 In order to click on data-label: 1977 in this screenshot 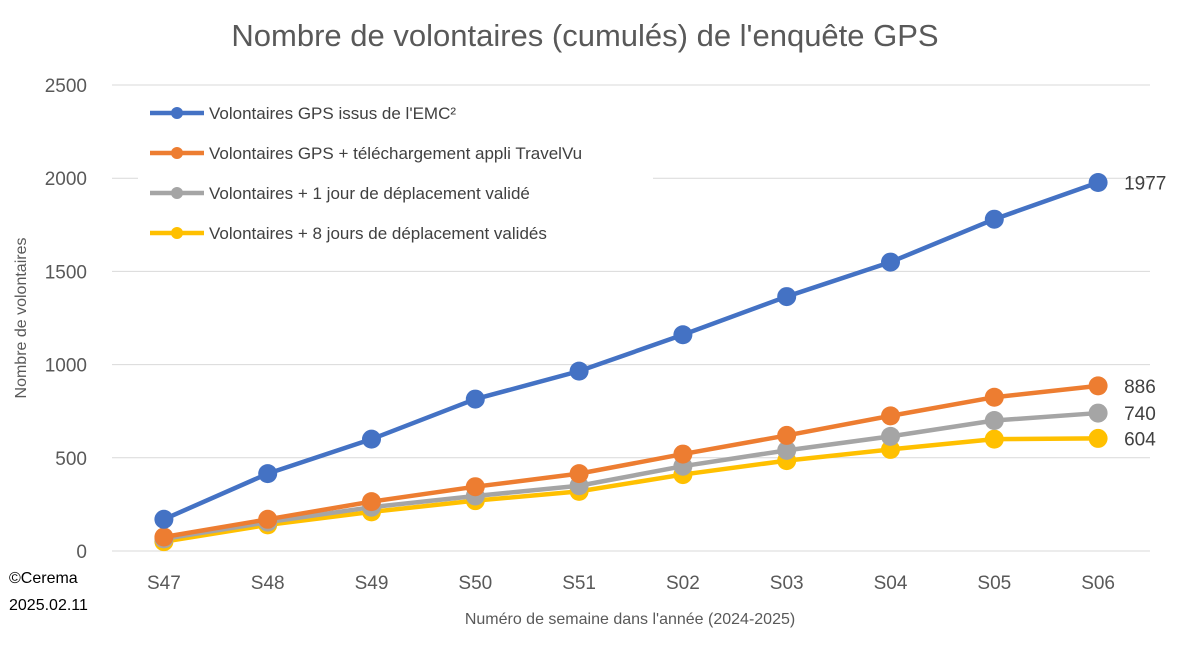, I will do `click(1145, 183)`.